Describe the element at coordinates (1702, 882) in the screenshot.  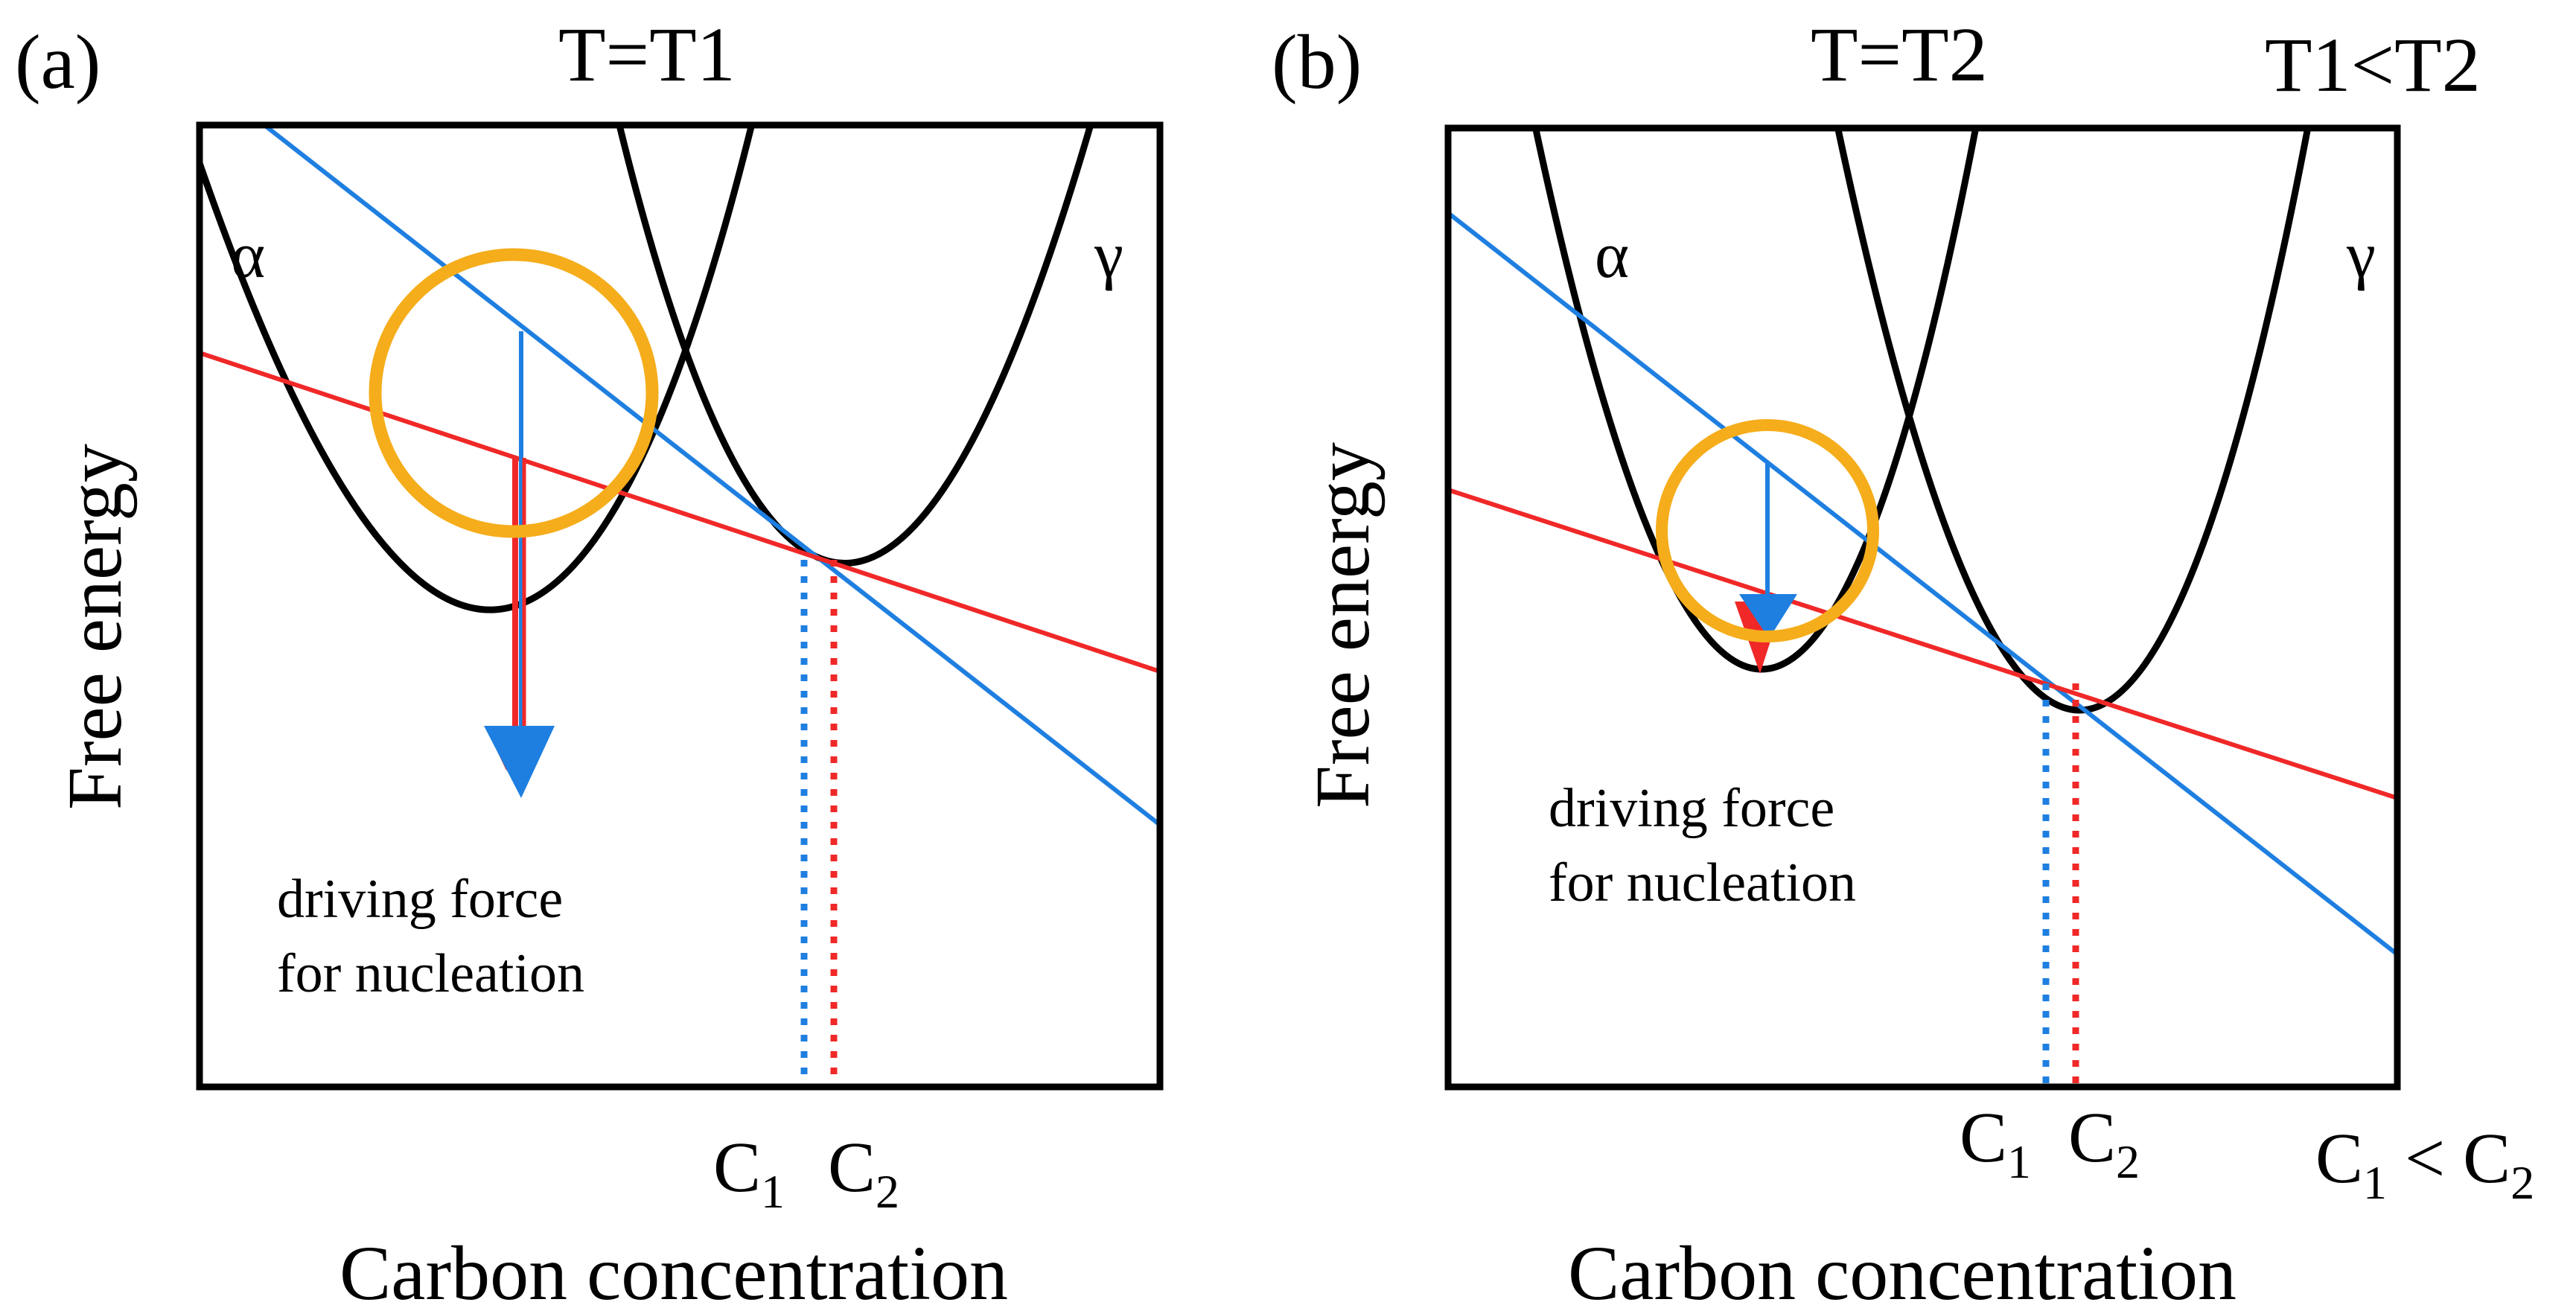
I see `annotation-line2-b: for nucleation` at that location.